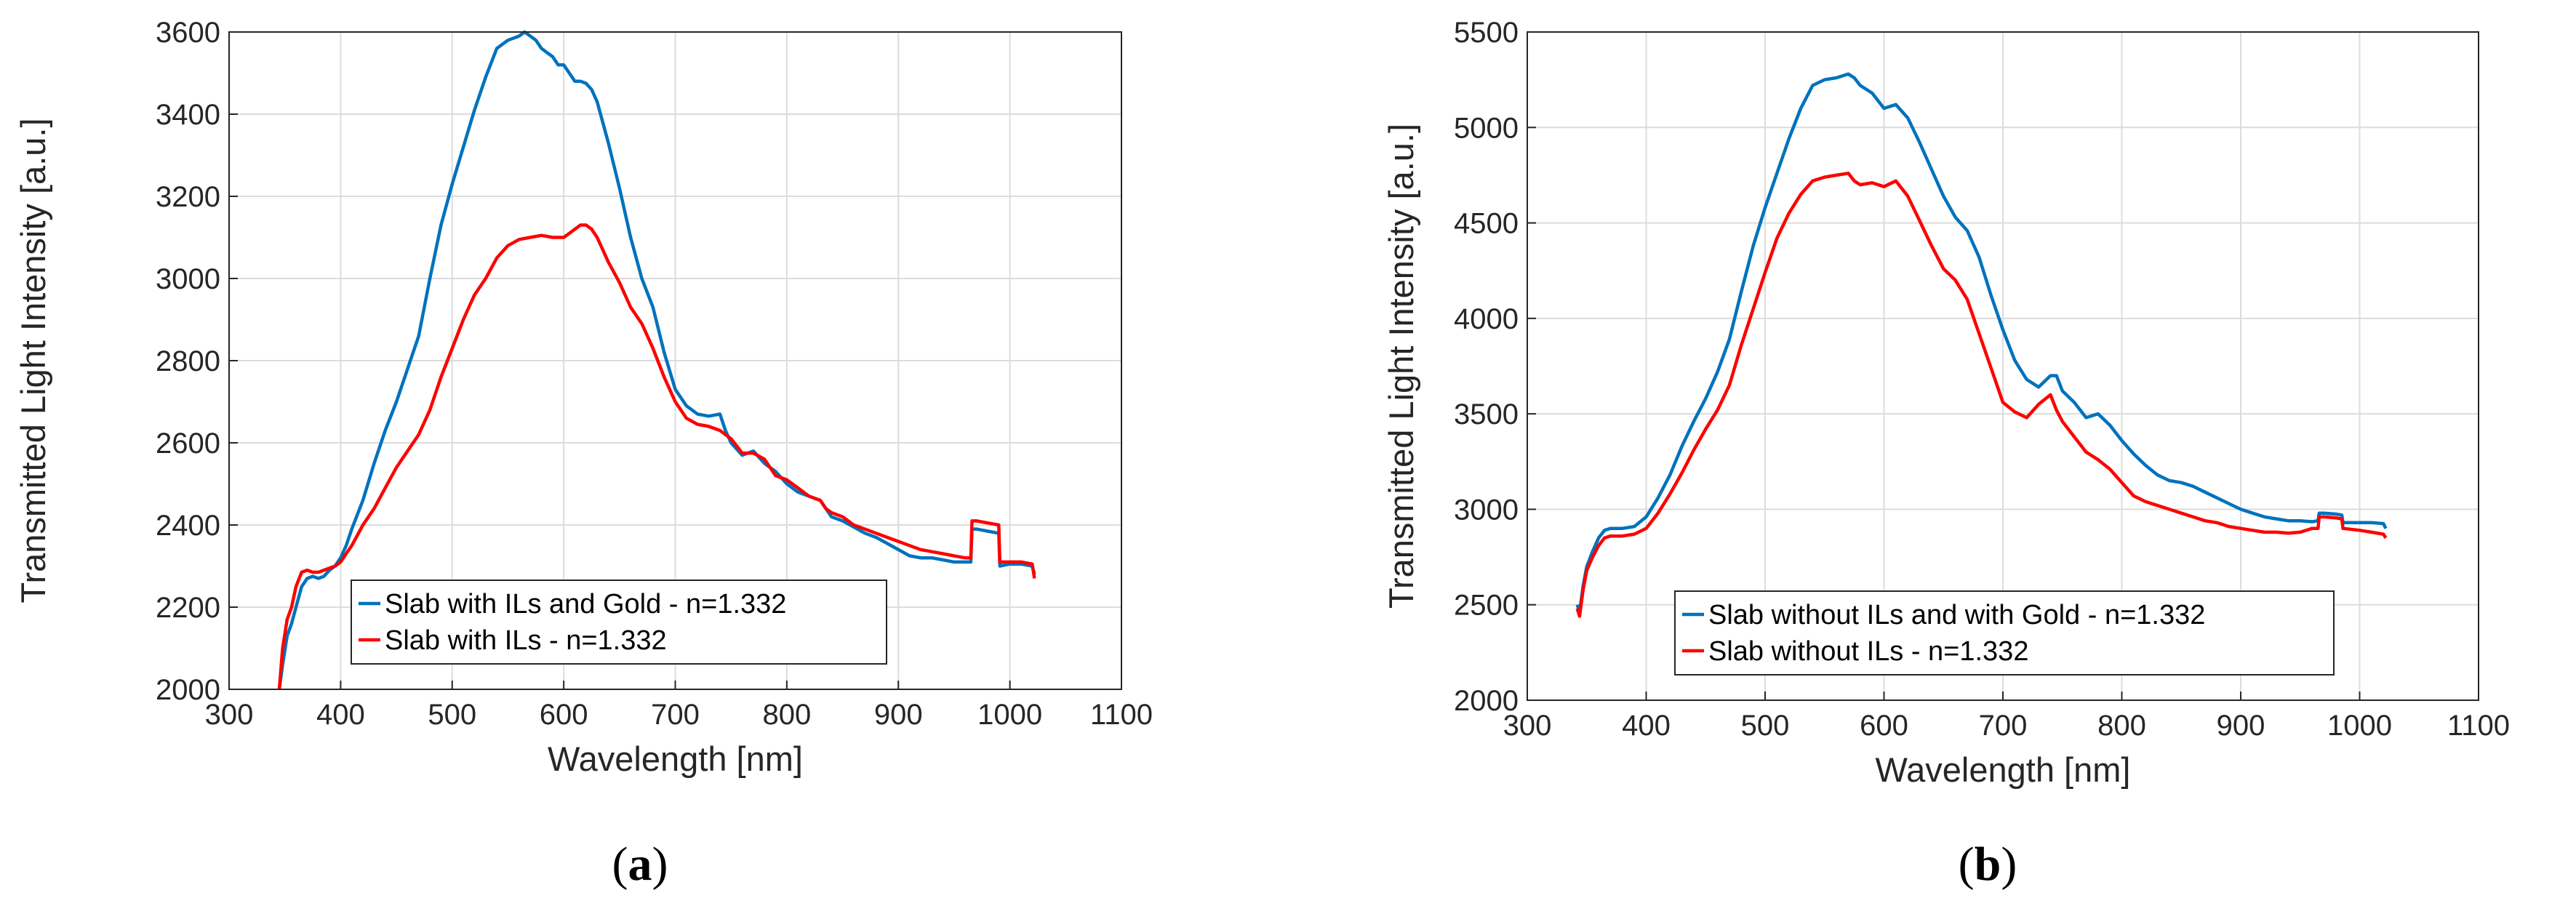  Describe the element at coordinates (188, 115) in the screenshot. I see `y-tick-label: 3400` at that location.